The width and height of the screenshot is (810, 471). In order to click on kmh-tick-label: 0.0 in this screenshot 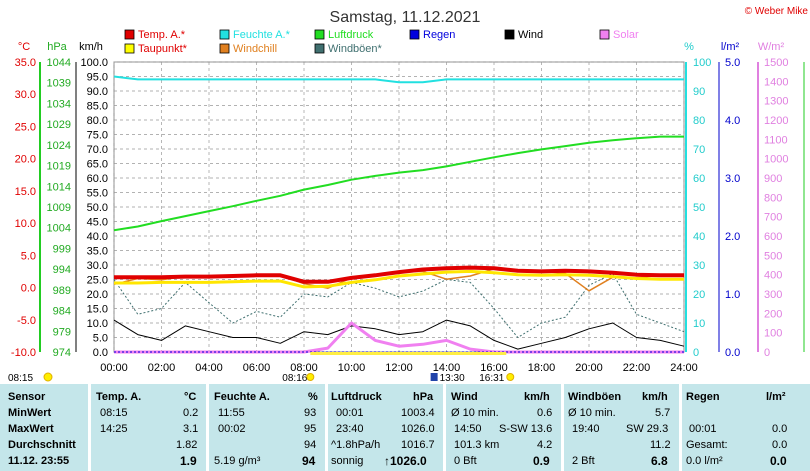, I will do `click(100, 353)`.